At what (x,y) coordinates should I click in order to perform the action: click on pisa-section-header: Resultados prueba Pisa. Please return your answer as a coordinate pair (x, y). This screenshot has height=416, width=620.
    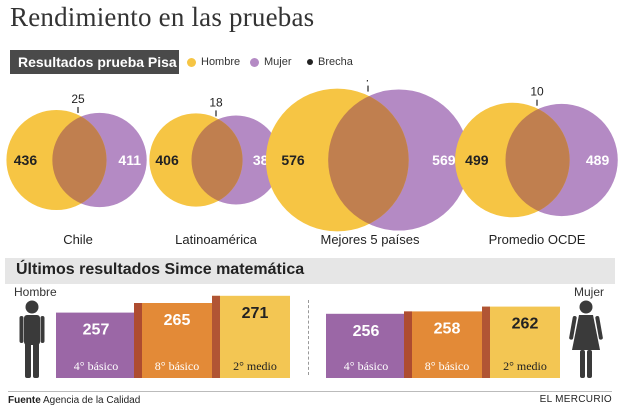
    Looking at the image, I should click on (94, 62).